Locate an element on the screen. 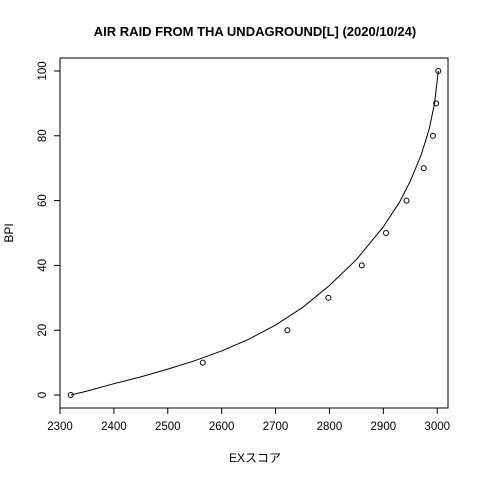  y-axis: 0 20 40 60 80 100 is located at coordinates (48, 229).